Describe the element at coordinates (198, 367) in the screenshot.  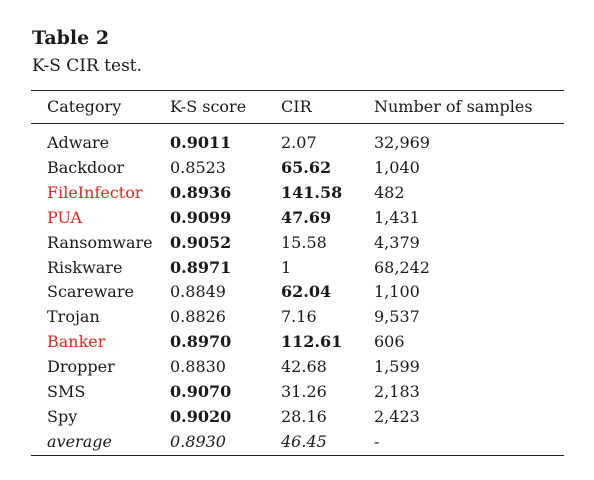
I see `ks-score-cell: 0.8830` at that location.